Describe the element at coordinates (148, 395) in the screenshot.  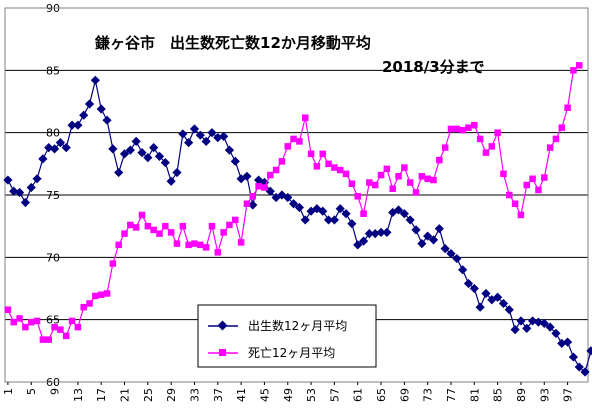
I see `x-tick-label: 25` at that location.